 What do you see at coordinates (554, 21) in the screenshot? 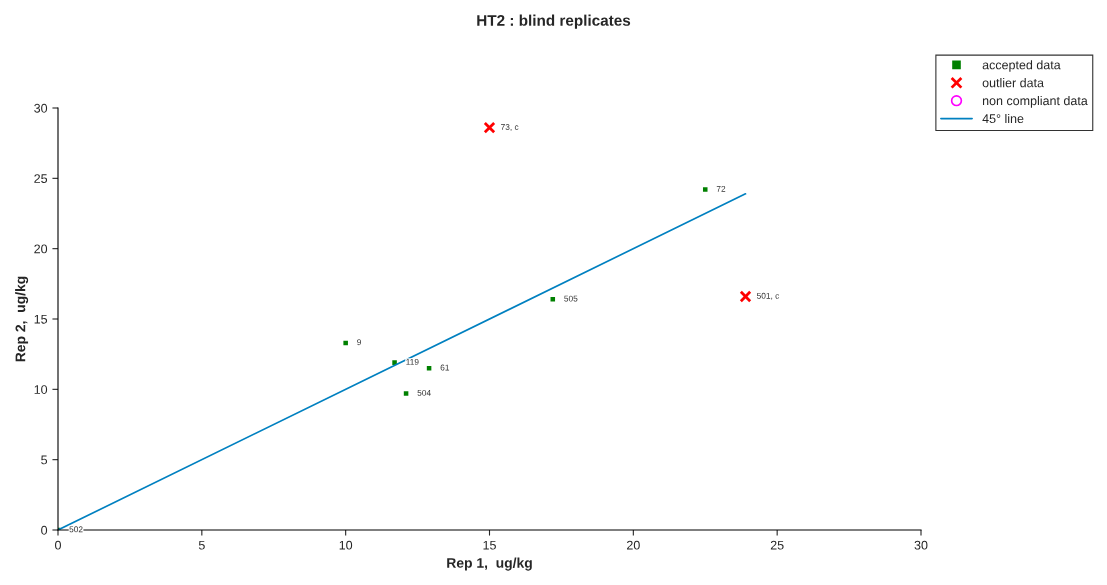
I see `chart-title: HT2 : blind replicates` at bounding box center [554, 21].